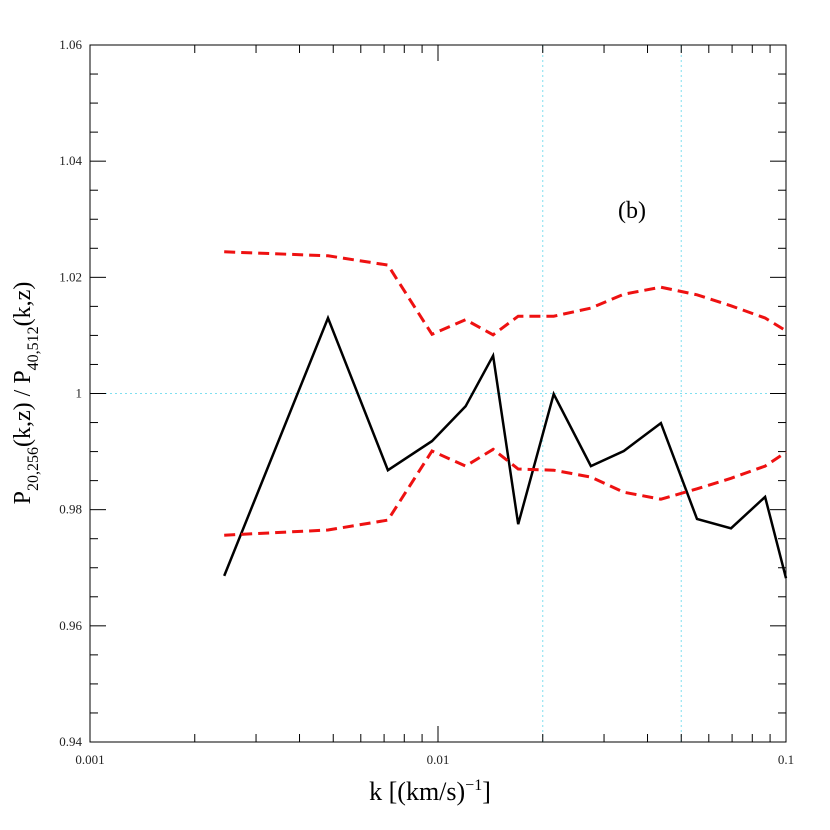 This screenshot has width=830, height=830. What do you see at coordinates (70, 509) in the screenshot?
I see `y-tick-label: 0.98` at bounding box center [70, 509].